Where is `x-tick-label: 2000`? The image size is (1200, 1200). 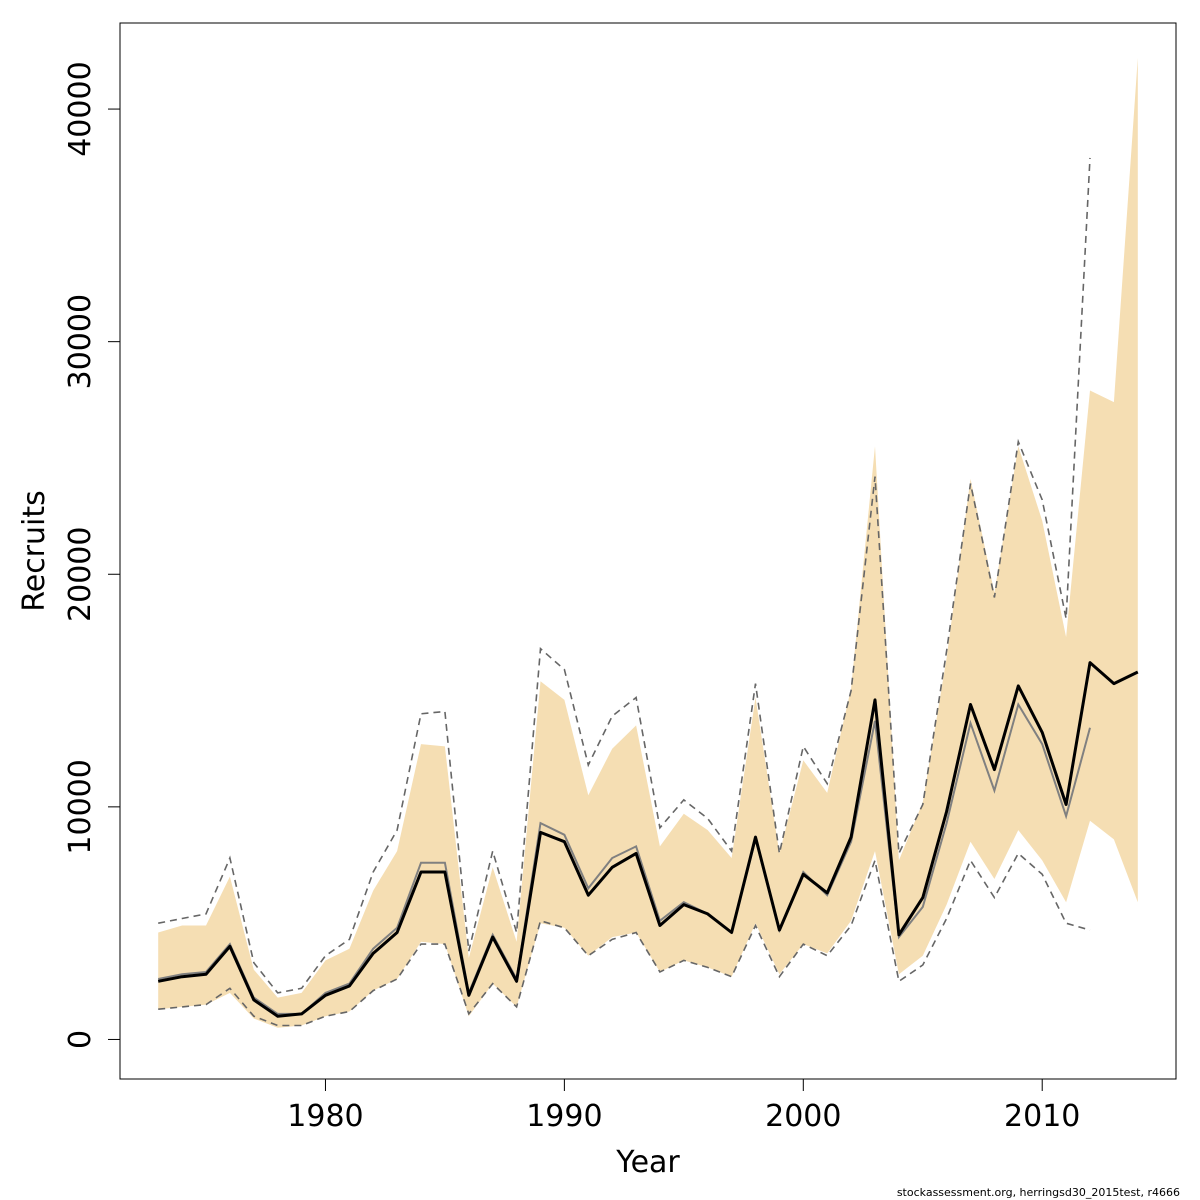 x-tick-label: 2000 is located at coordinates (803, 1116).